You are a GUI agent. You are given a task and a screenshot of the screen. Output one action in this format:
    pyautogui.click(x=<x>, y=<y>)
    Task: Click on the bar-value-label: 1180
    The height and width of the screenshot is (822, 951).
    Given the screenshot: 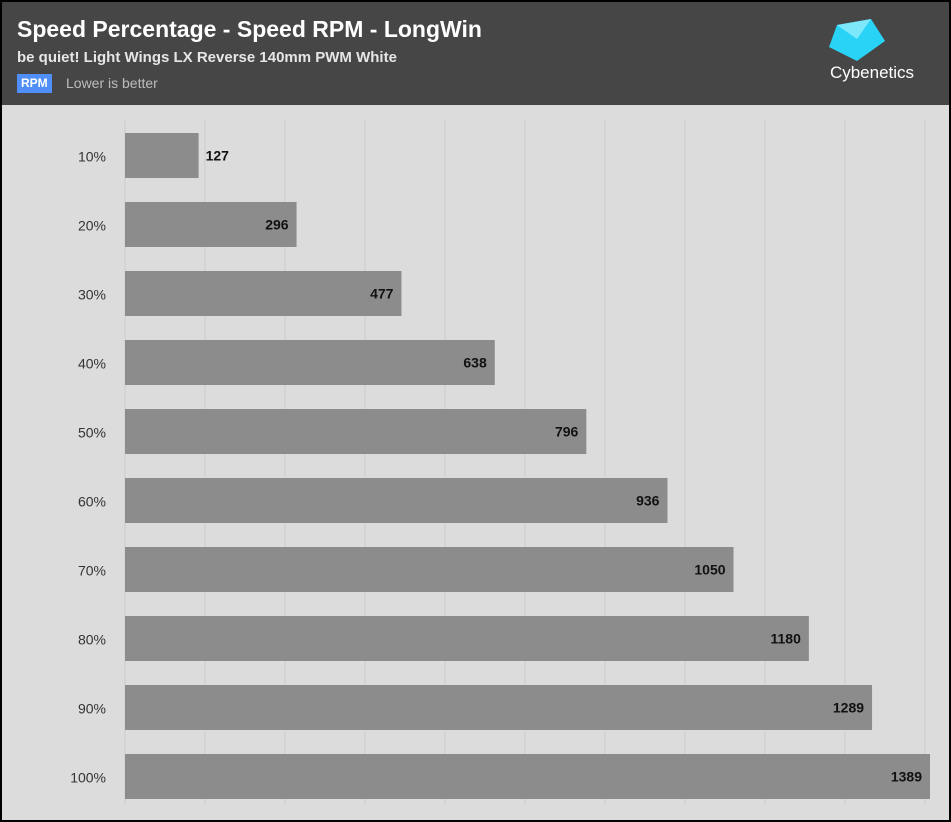 What is the action you would take?
    pyautogui.click(x=785, y=639)
    